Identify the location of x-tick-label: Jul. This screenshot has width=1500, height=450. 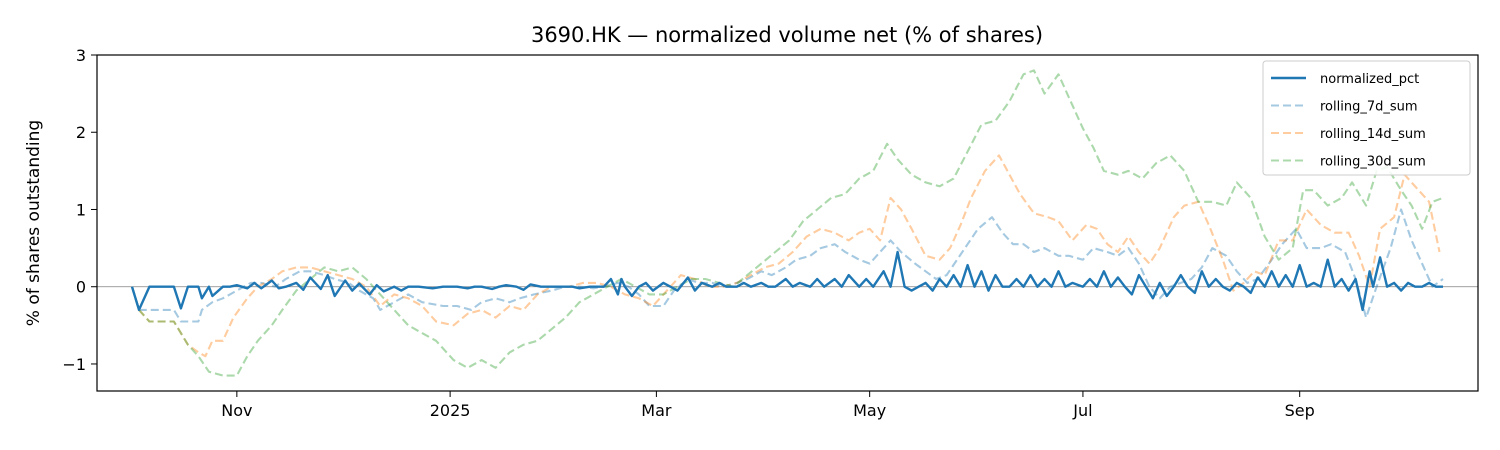
(1082, 410).